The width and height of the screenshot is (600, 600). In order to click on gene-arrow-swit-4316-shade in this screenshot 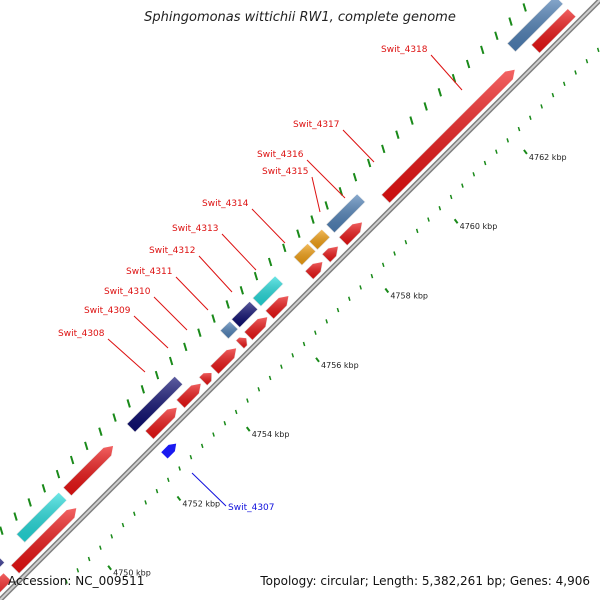, I will do `click(350, 233)`.